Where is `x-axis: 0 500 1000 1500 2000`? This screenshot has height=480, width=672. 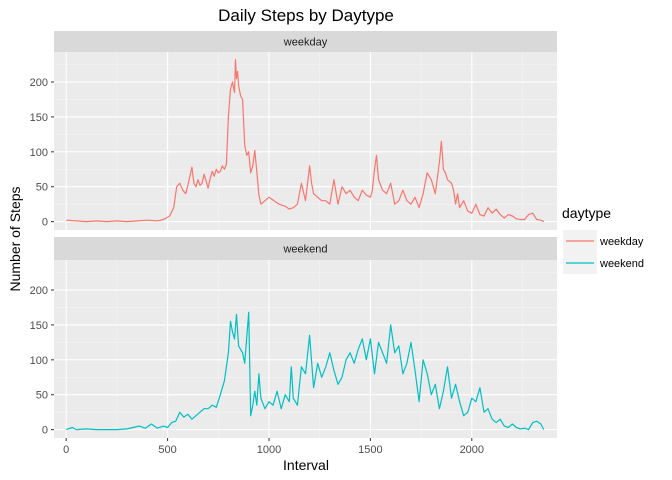 x-axis: 0 500 1000 1500 2000 is located at coordinates (273, 447).